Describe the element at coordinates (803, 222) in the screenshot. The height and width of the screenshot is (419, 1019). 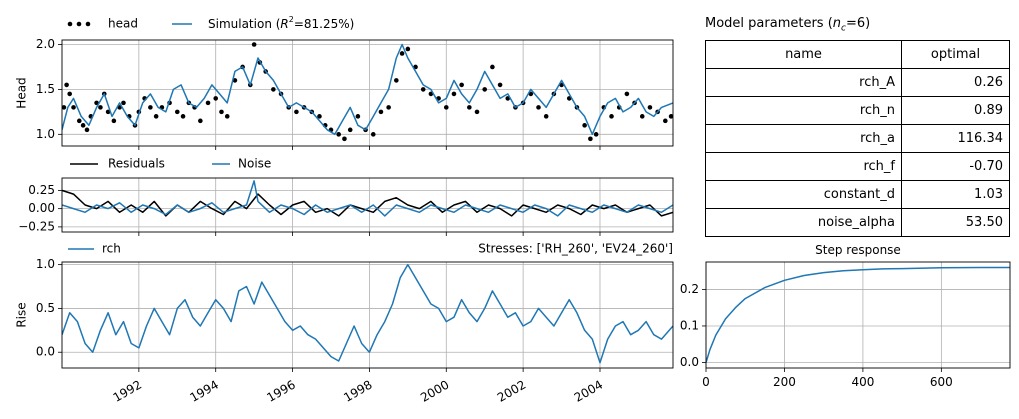
I see `param-name: noise_alpha` at that location.